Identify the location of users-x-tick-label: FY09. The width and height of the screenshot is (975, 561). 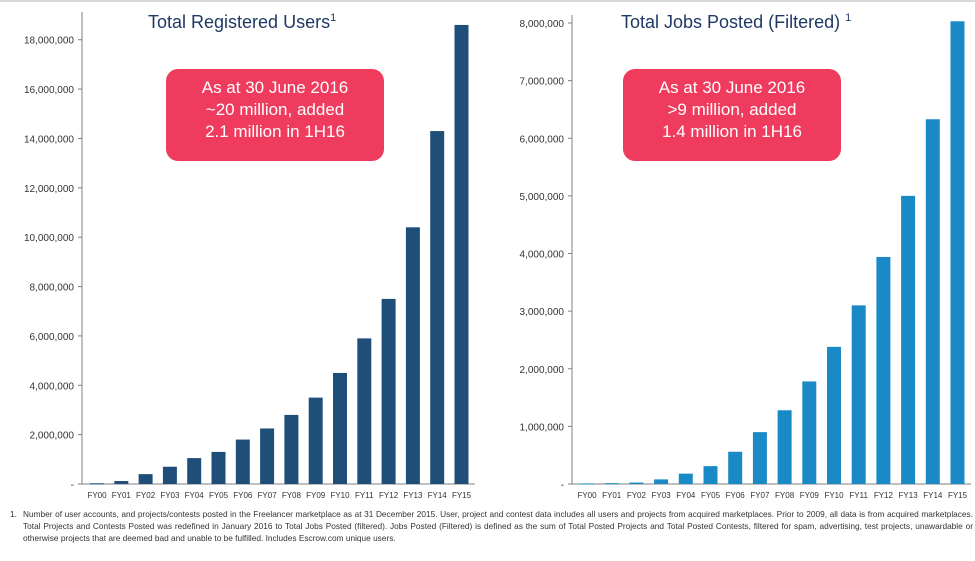
(316, 495).